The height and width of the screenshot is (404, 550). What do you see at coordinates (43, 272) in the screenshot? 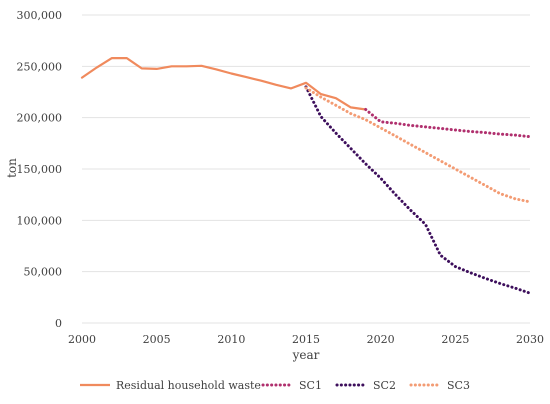
I see `y-tick-label: 50,000` at bounding box center [43, 272].